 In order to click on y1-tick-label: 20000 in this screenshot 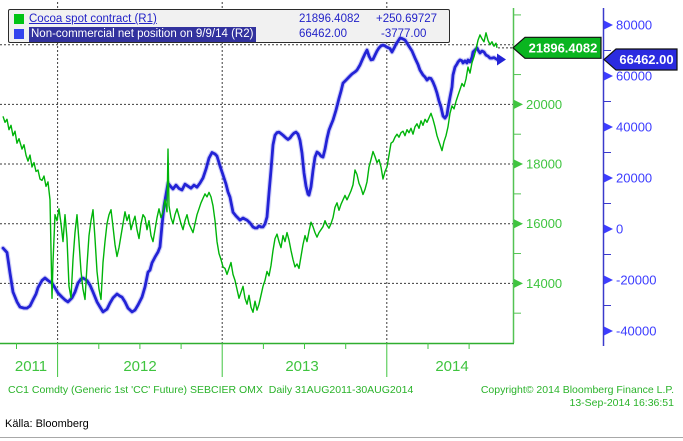, I will do `click(544, 104)`.